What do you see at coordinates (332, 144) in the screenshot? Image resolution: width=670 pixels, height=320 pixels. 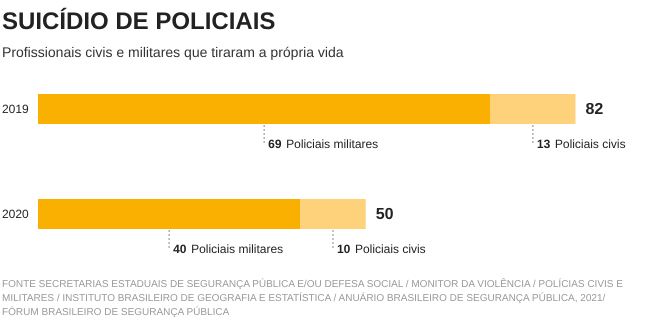 I see `series-label: Policiais militares` at bounding box center [332, 144].